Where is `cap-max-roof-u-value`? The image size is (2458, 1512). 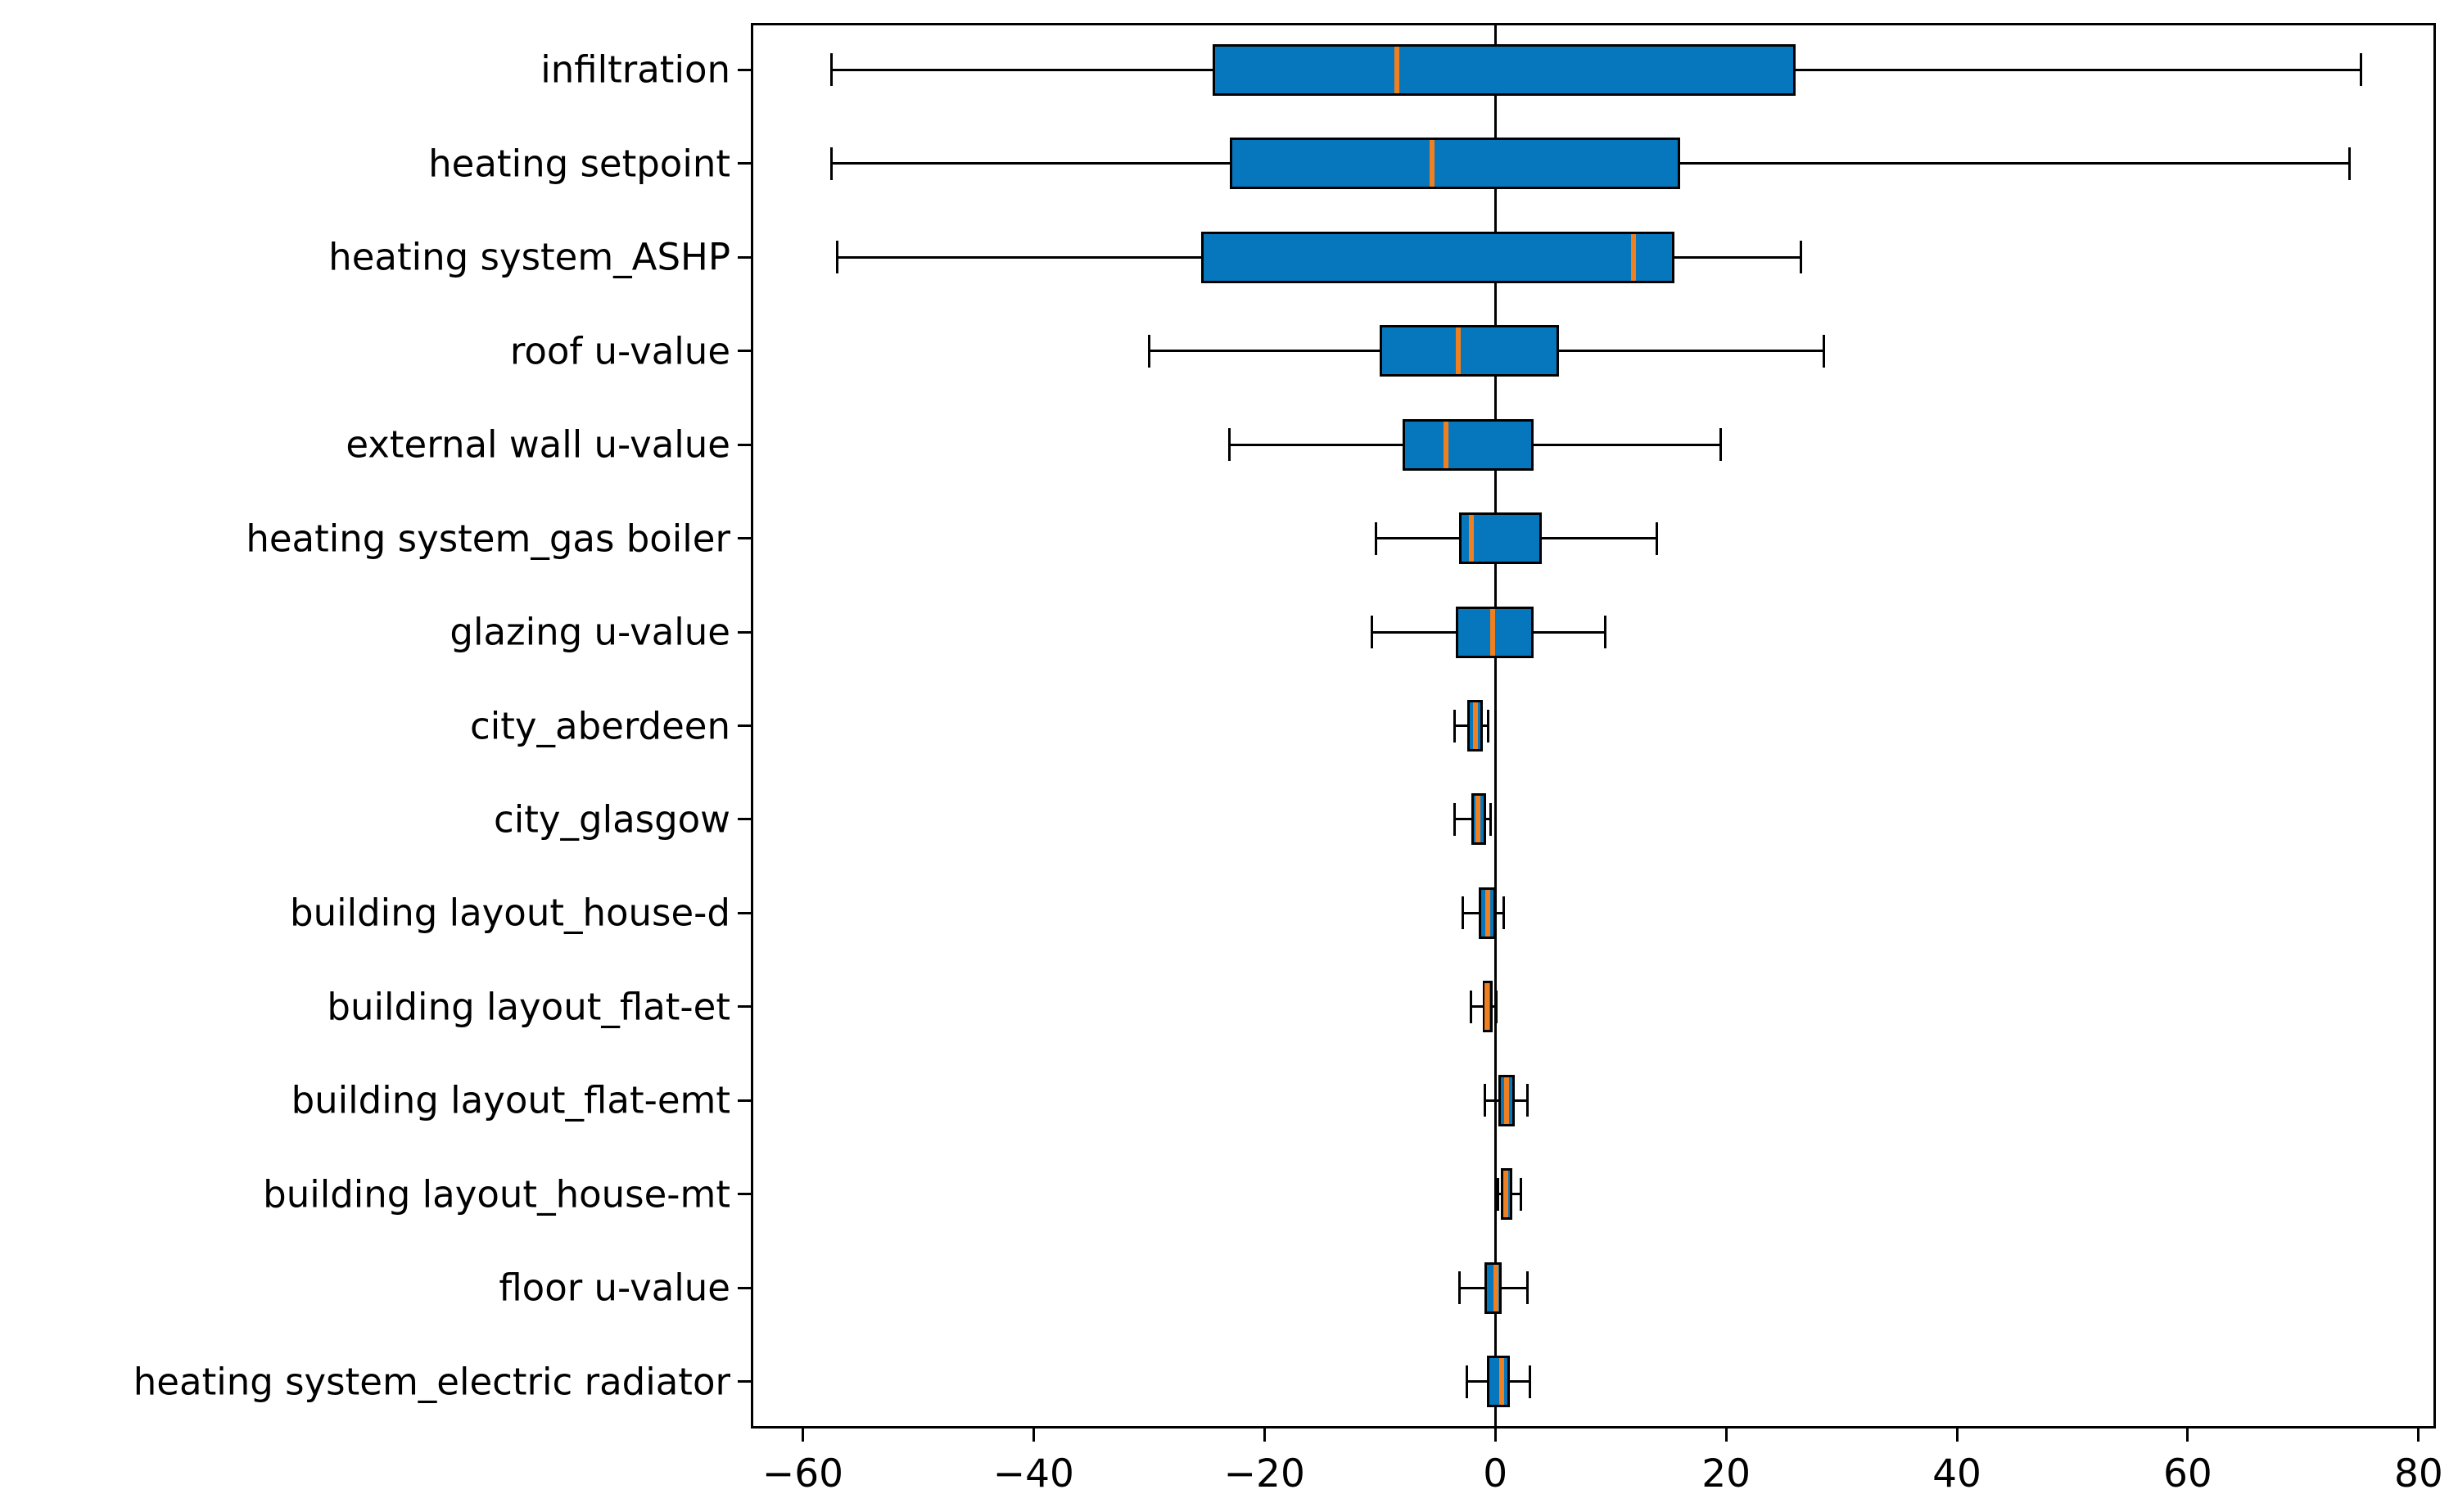 cap-max-roof-u-value is located at coordinates (1825, 351).